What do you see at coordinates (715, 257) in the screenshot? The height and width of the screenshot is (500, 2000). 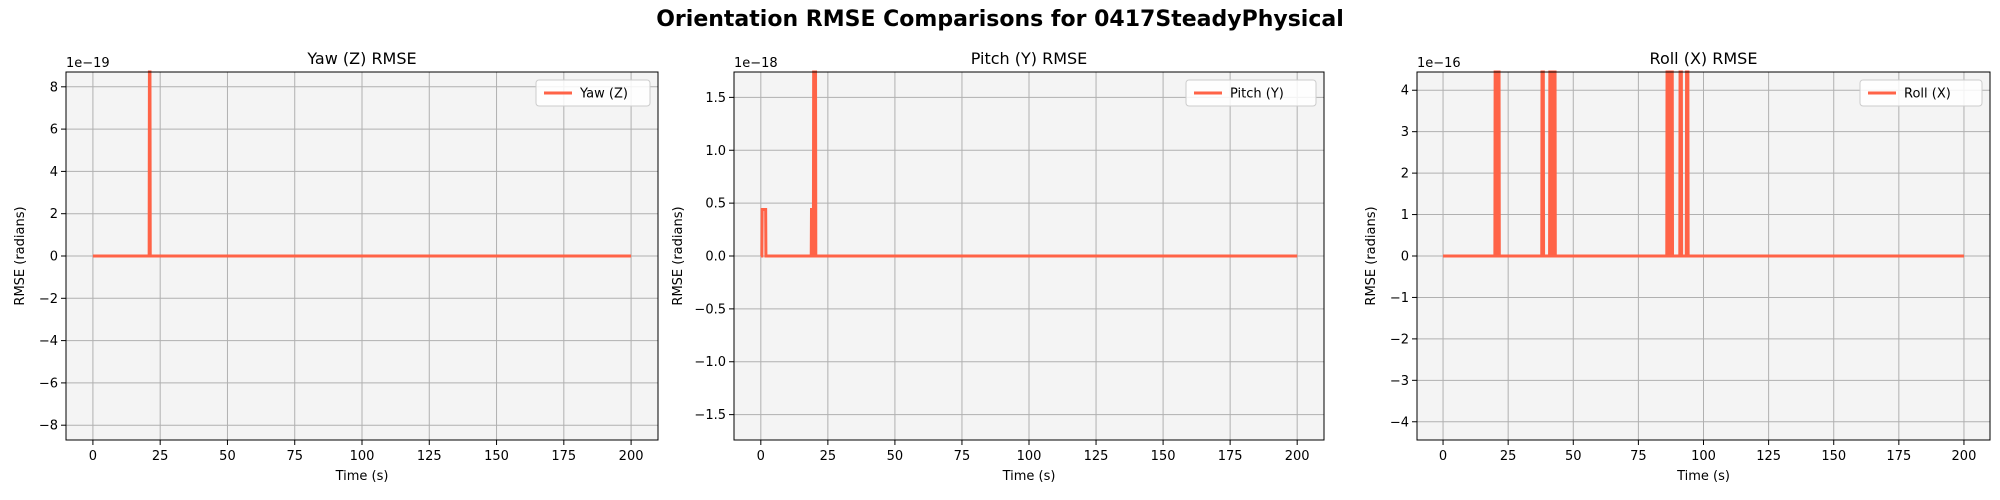 I see `pitch-ytick-label: 0.0` at bounding box center [715, 257].